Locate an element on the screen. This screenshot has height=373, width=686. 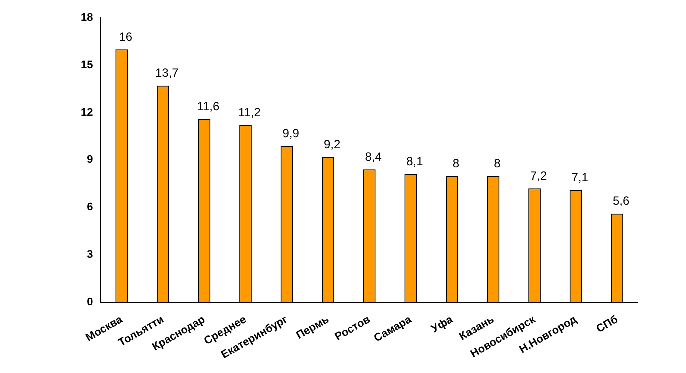
data-label: 7,1 is located at coordinates (580, 177).